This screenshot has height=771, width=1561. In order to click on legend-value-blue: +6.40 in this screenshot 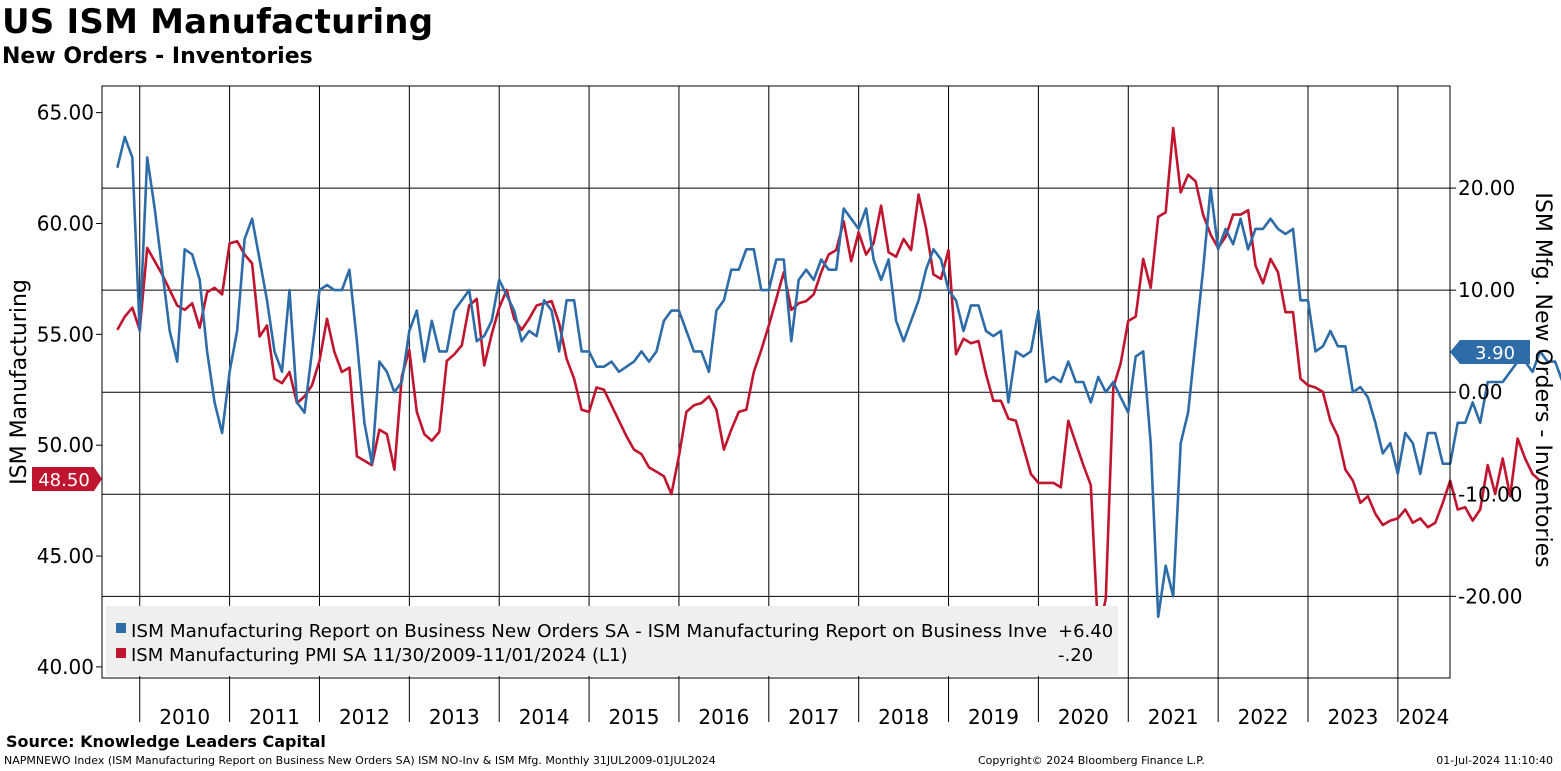, I will do `click(1085, 631)`.